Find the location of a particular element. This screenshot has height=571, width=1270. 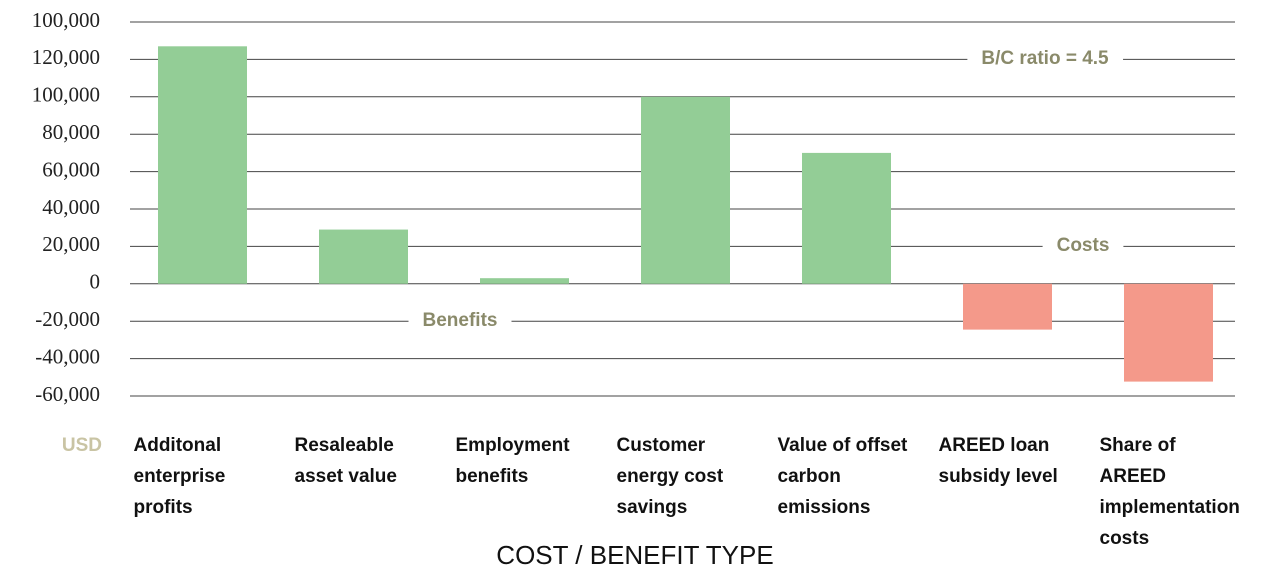

x-tick-label: Share of AREED implementation costs is located at coordinates (1169, 492).